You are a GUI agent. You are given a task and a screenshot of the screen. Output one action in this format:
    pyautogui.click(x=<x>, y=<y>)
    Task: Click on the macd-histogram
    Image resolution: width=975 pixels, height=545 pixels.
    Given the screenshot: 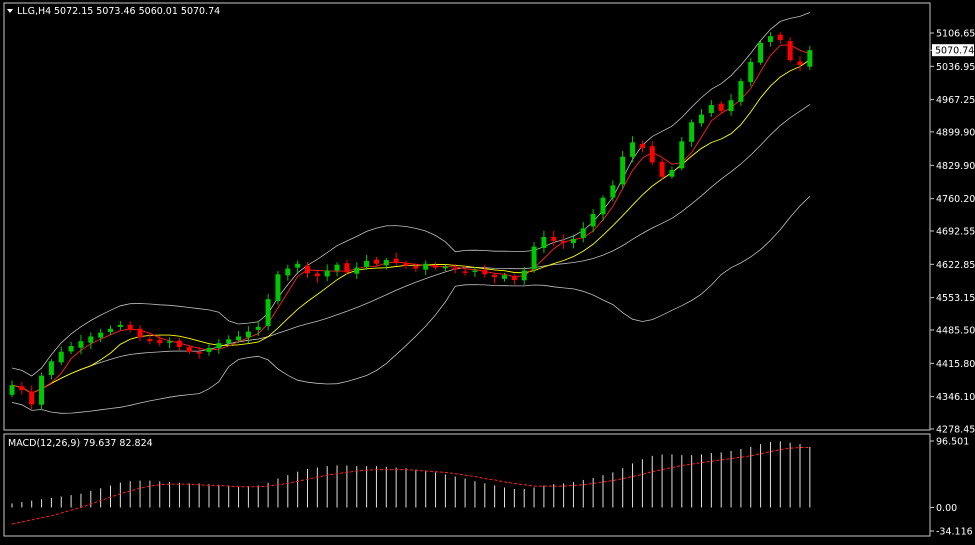 What is the action you would take?
    pyautogui.click(x=411, y=474)
    